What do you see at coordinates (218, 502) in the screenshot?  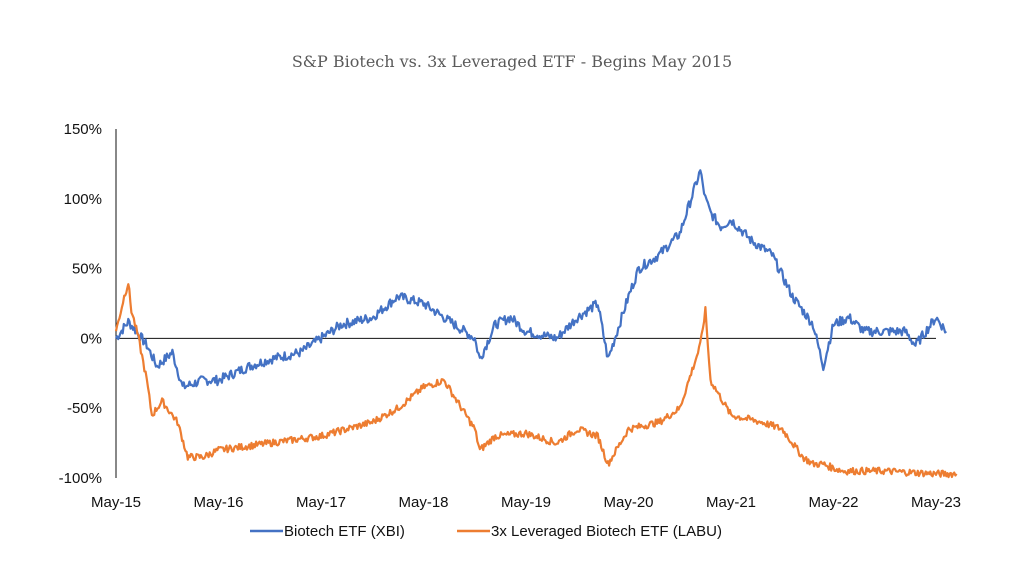 I see `x-tick-label: May-16` at bounding box center [218, 502].